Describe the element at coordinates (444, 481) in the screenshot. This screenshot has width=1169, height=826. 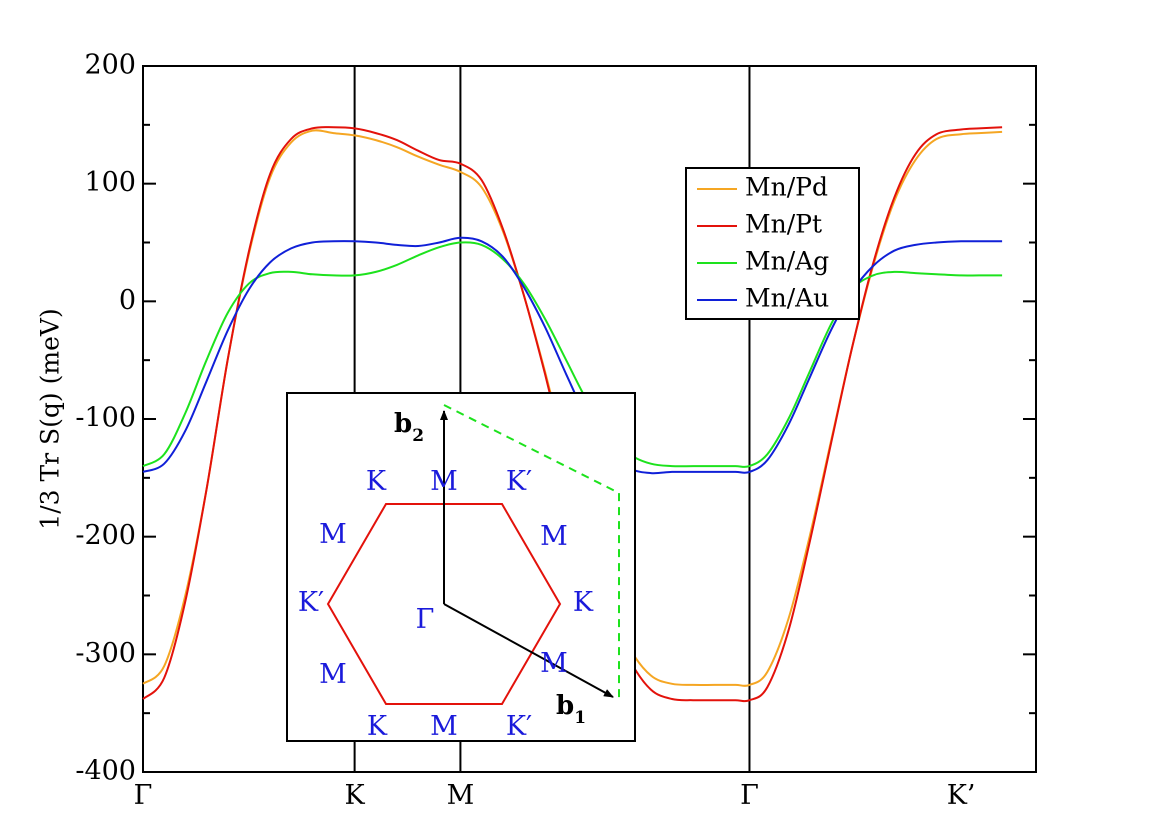
I see `inset-label-top-mid: M` at that location.